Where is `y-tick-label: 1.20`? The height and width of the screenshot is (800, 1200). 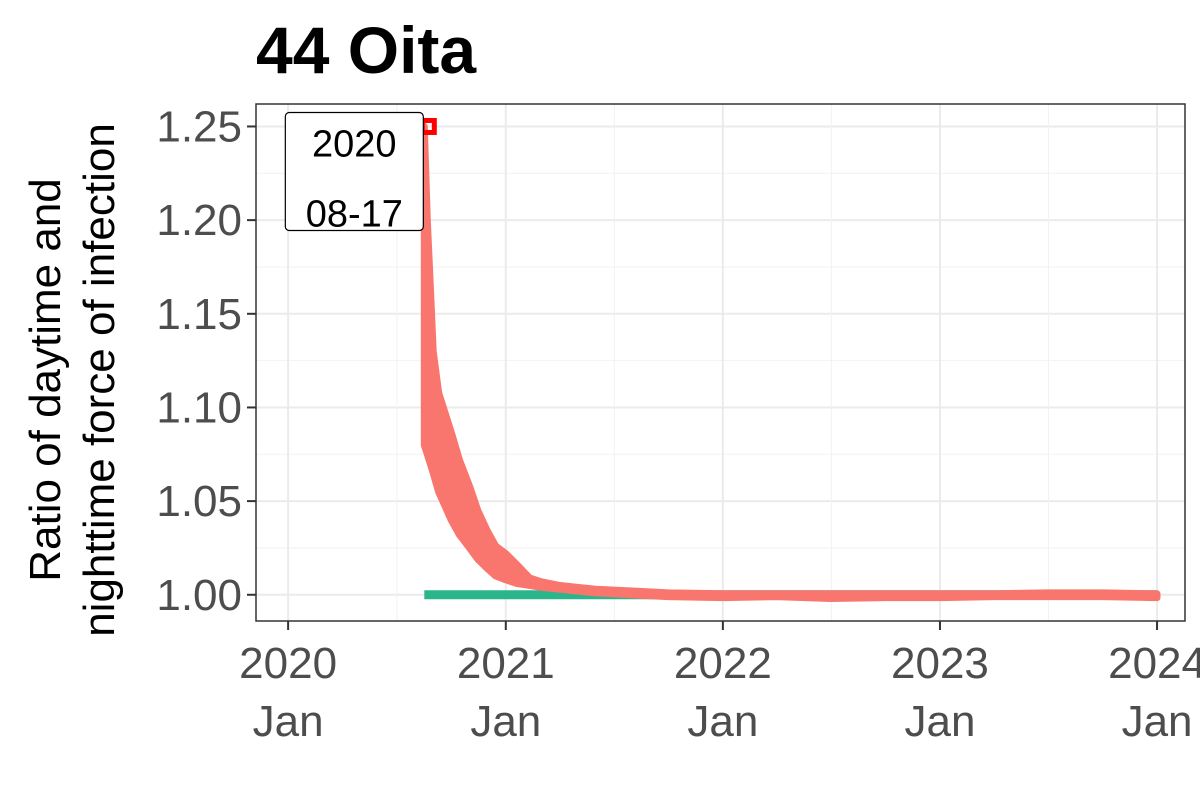
y-tick-label: 1.20 is located at coordinates (199, 220).